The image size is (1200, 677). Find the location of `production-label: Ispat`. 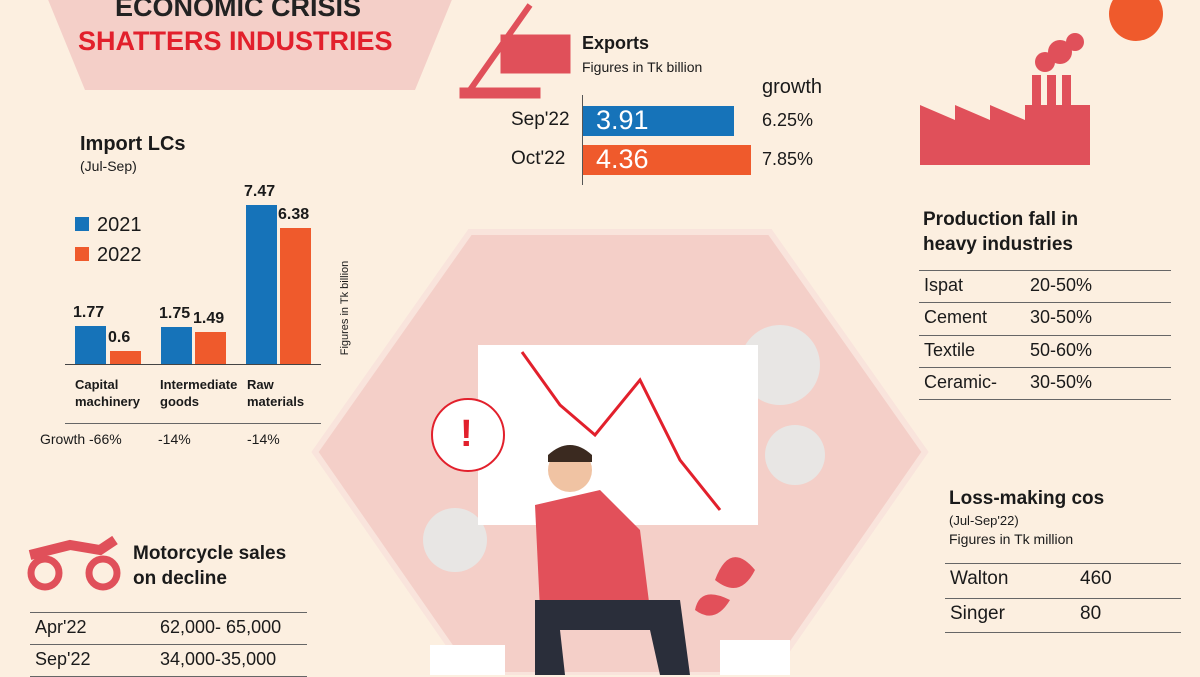

production-label: Ispat is located at coordinates (944, 285).